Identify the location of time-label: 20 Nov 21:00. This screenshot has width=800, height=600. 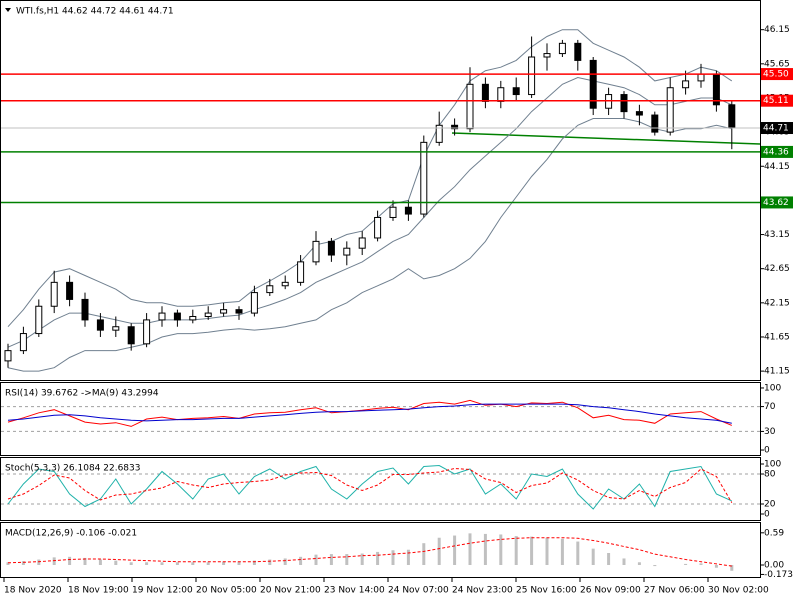
(290, 591).